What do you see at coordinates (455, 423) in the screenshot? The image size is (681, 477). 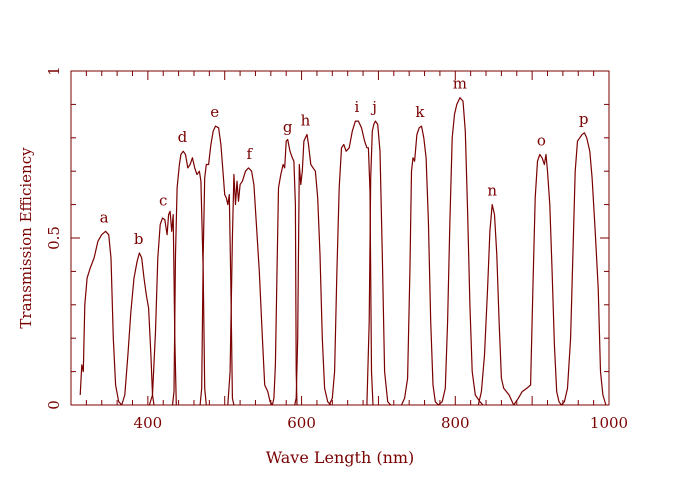 I see `x-tick-label: 800` at bounding box center [455, 423].